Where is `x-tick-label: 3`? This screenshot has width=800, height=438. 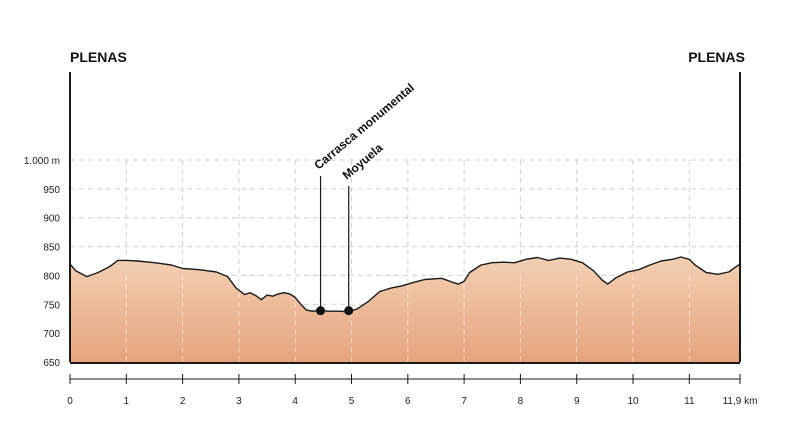
x-tick-label: 3 is located at coordinates (239, 401).